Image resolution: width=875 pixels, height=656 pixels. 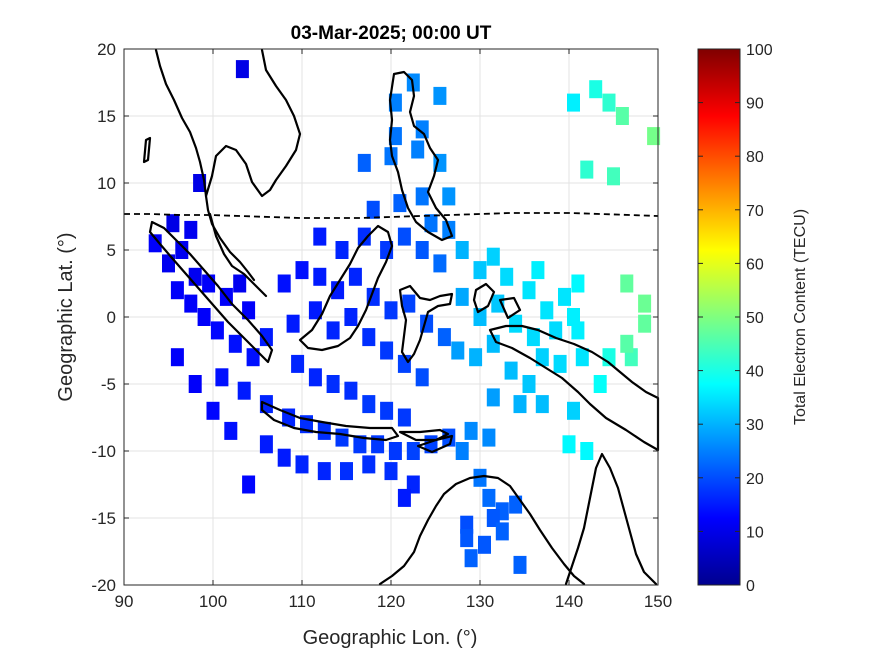 I want to click on y-tick-label: -20, so click(x=103, y=585).